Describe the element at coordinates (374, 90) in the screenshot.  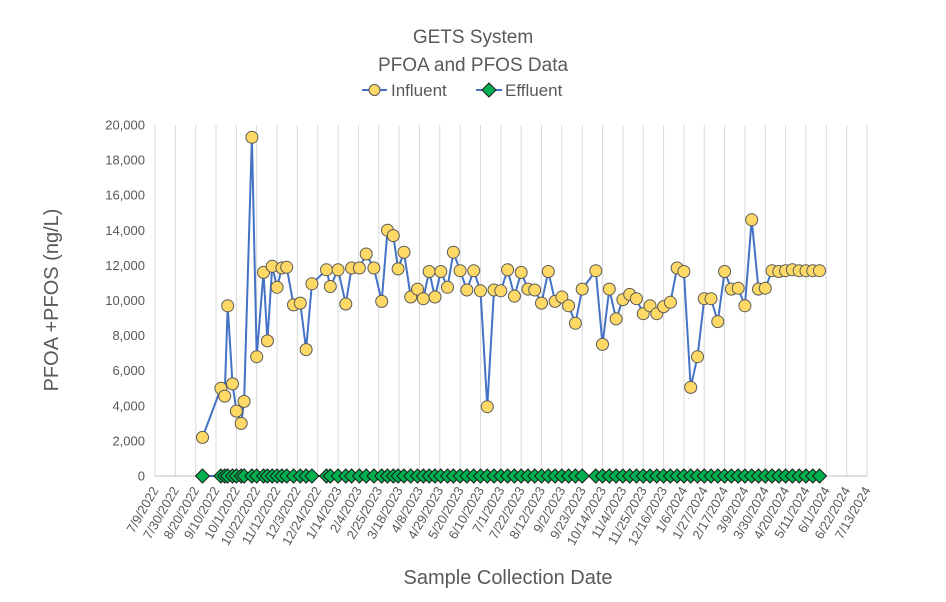
I see `legend-influent-marker` at that location.